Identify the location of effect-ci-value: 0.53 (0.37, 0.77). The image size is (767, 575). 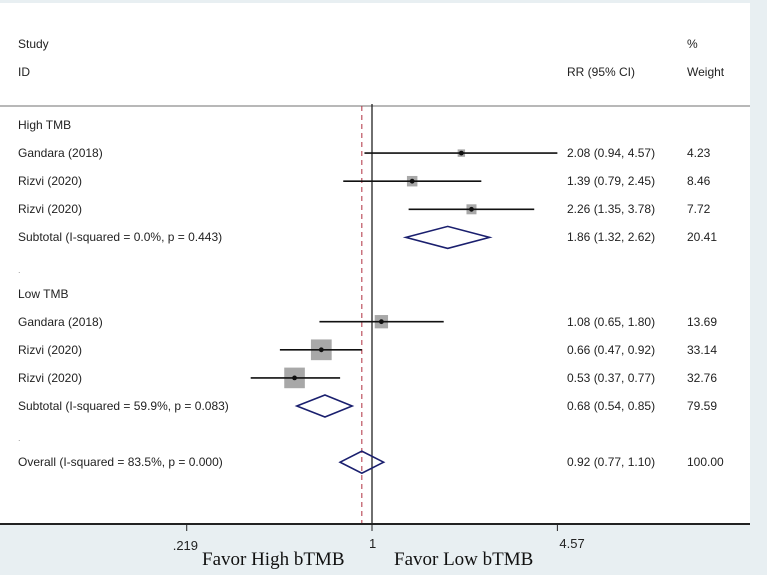
(611, 377).